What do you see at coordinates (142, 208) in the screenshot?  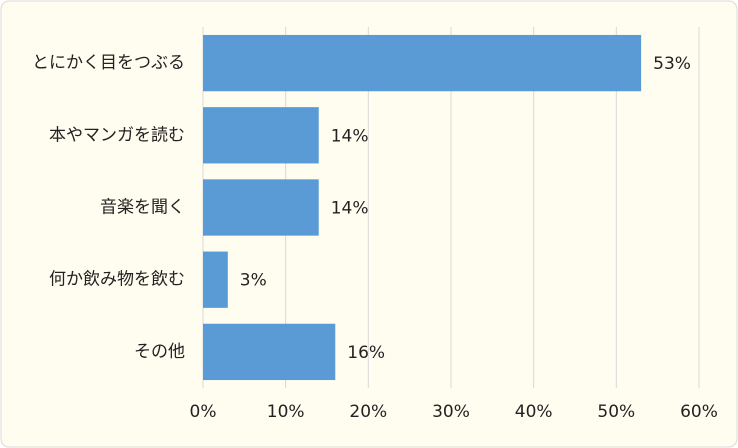 I see `y-tick-label: 音楽を聞く` at bounding box center [142, 208].